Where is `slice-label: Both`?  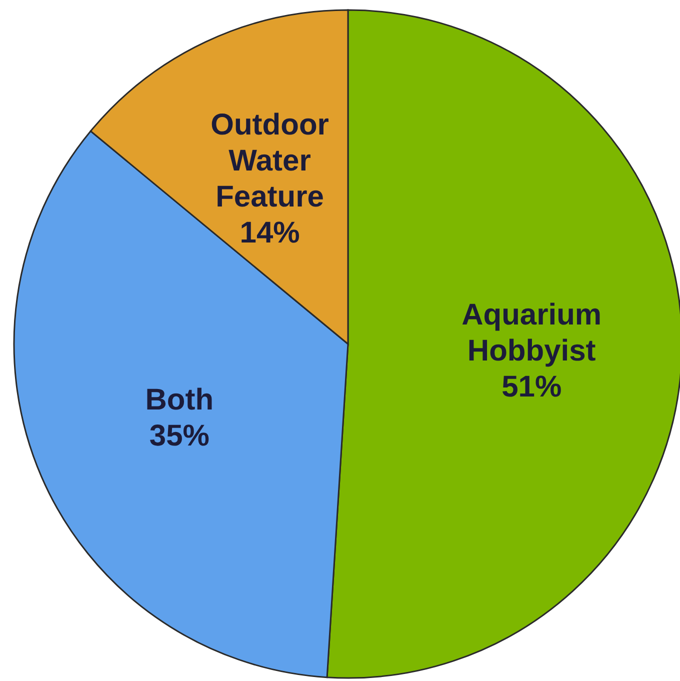
slice-label: Both is located at coordinates (179, 399).